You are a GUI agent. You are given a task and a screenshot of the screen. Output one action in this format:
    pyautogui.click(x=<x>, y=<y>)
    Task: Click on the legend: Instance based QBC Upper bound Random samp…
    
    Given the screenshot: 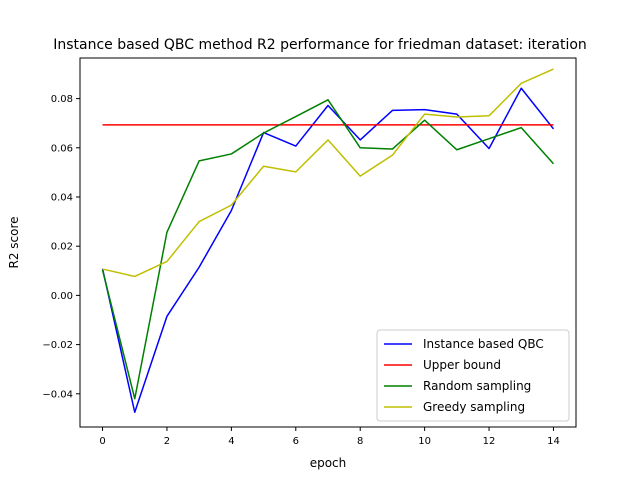 What is the action you would take?
    pyautogui.click(x=473, y=375)
    